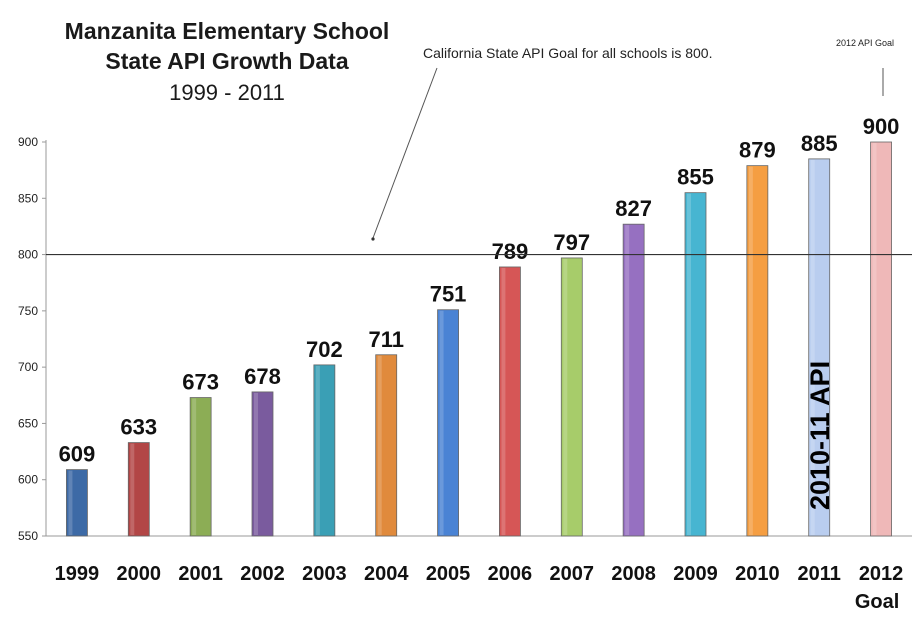 The height and width of the screenshot is (620, 914). What do you see at coordinates (571, 397) in the screenshot?
I see `bar-2007` at bounding box center [571, 397].